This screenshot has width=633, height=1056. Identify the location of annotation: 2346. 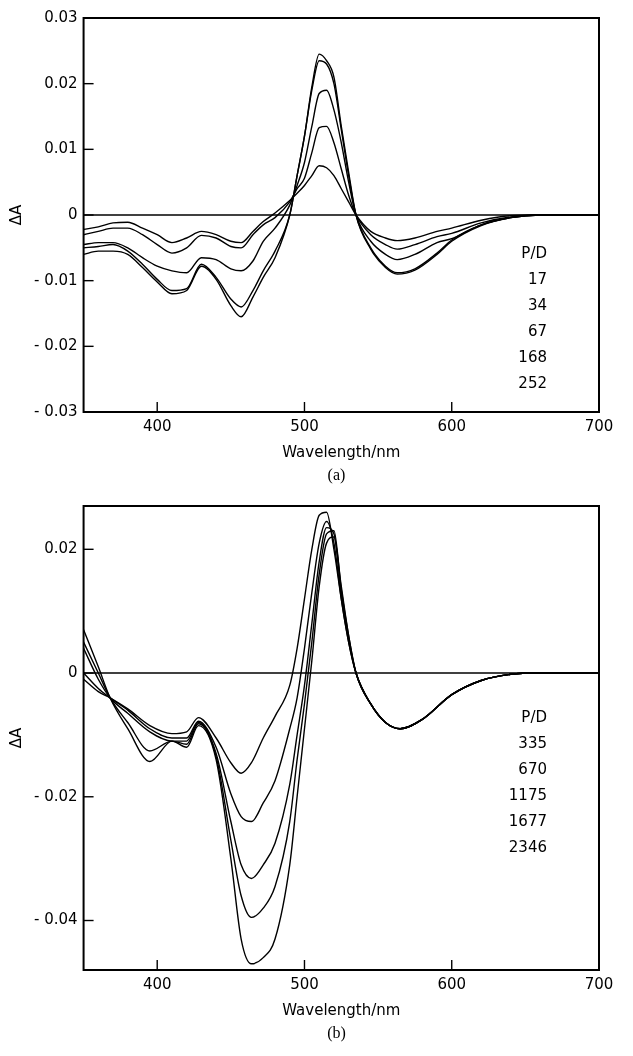
(527, 846).